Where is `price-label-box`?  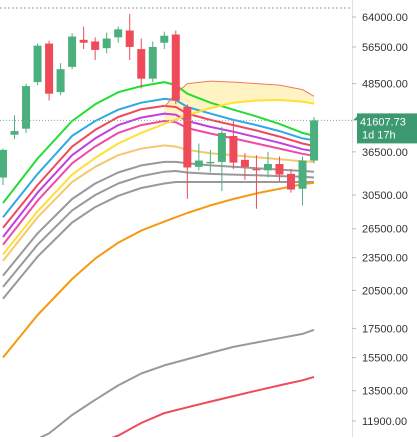
price-label-box is located at coordinates (387, 128).